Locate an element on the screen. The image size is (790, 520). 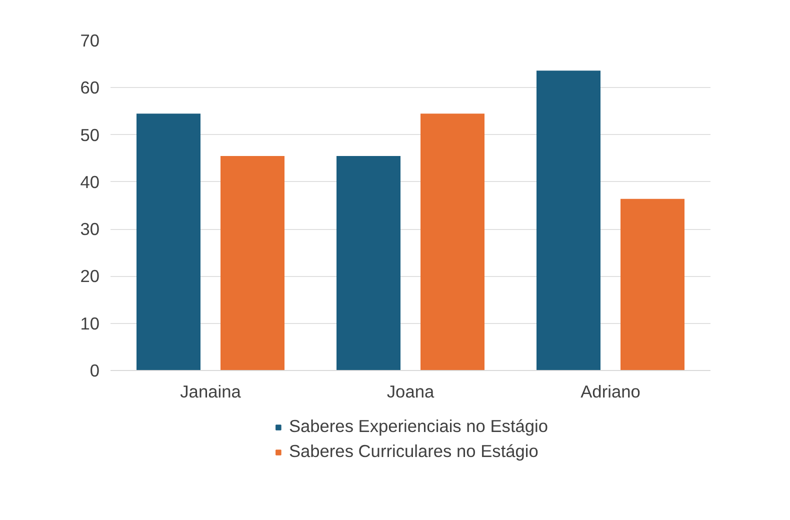
y-tick-label: 50 is located at coordinates (90, 134).